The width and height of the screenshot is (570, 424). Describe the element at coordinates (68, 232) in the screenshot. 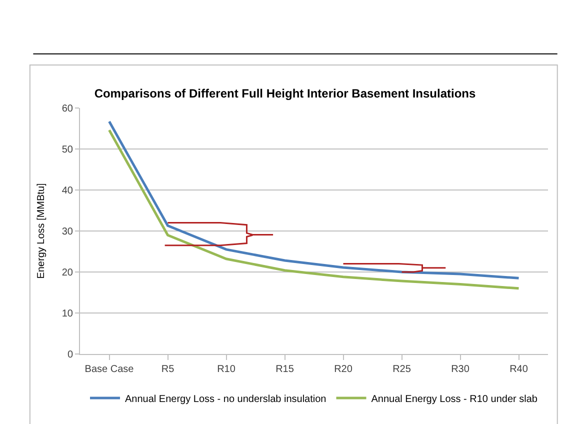

I see `y-tick-label: 30` at that location.